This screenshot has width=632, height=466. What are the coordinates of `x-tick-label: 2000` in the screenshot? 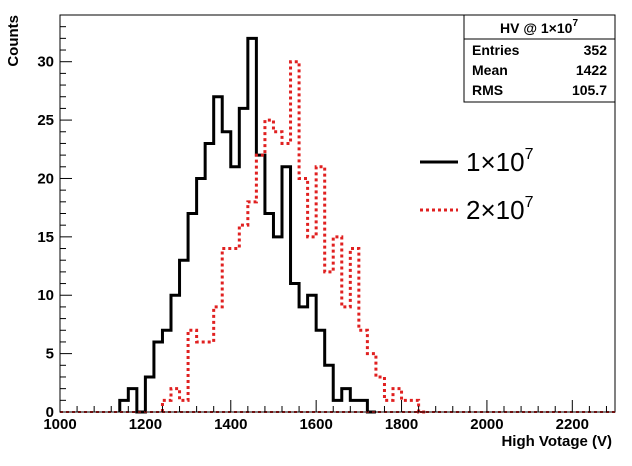 It's located at (486, 424).